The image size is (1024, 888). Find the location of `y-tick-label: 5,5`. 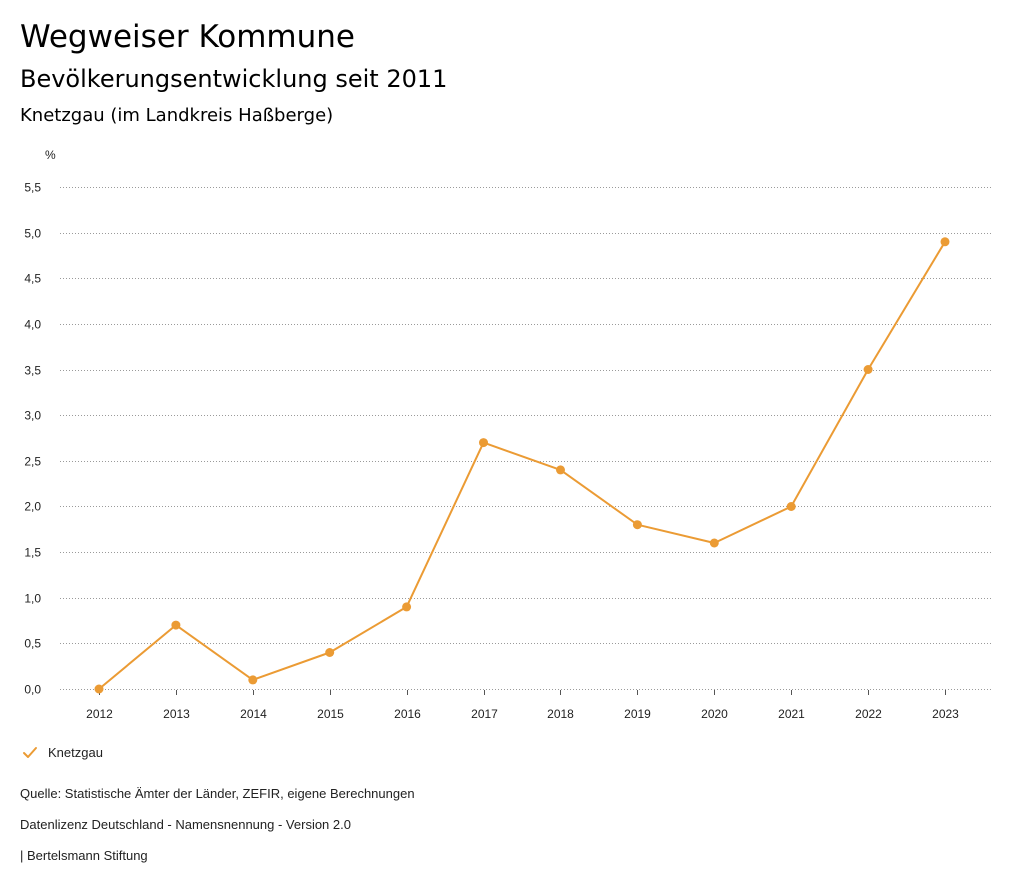

y-tick-label: 5,5 is located at coordinates (32, 188).